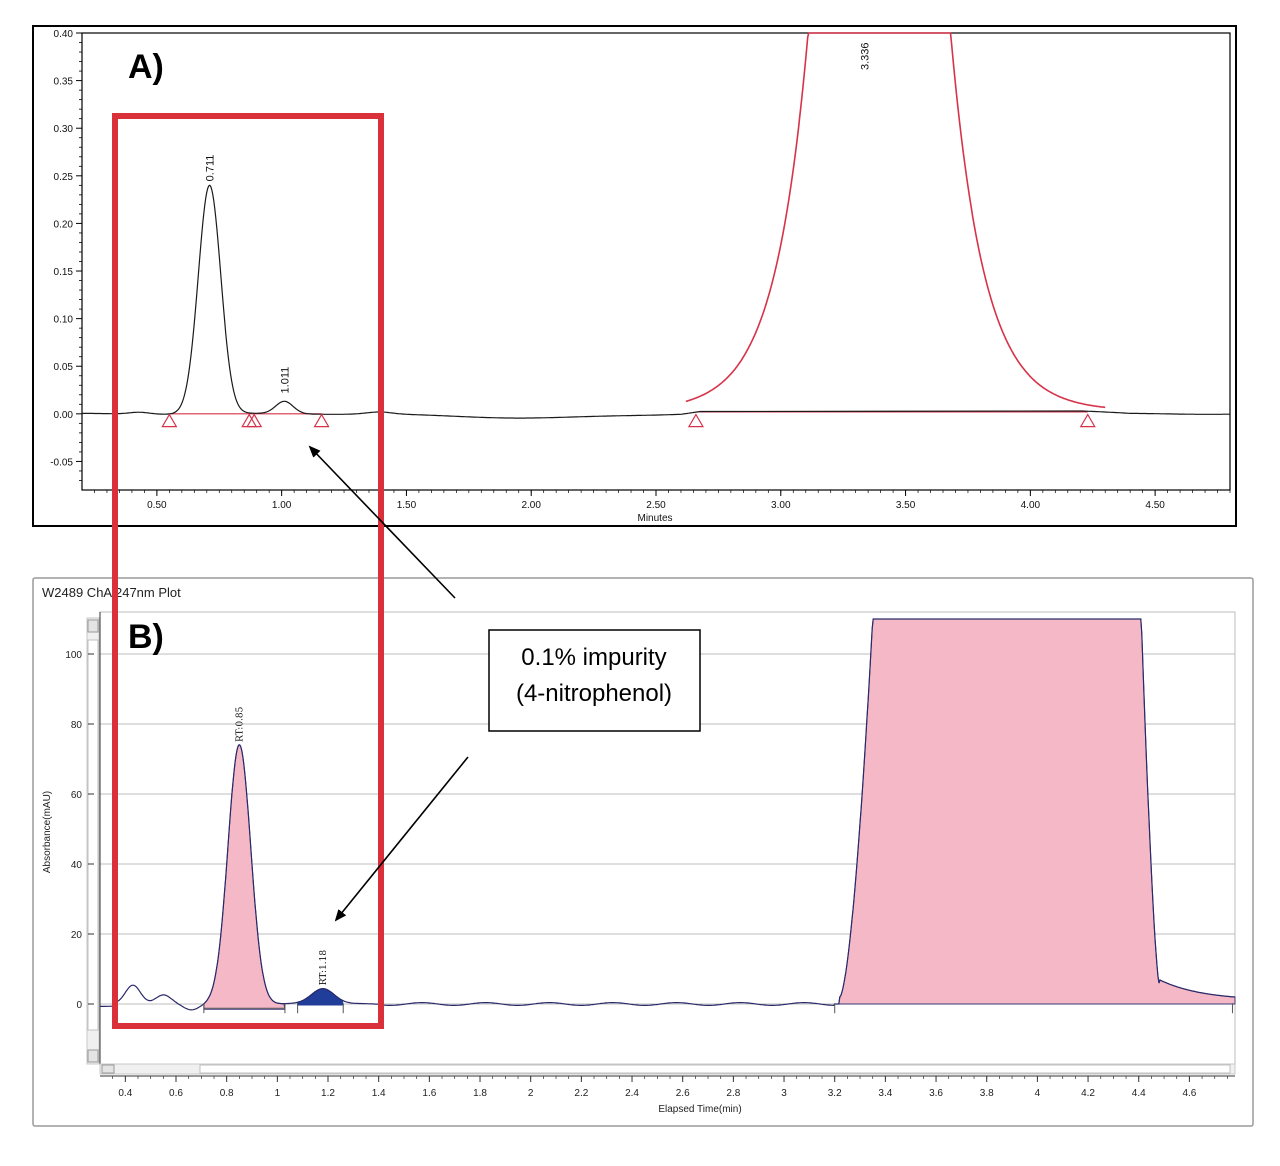  What do you see at coordinates (715, 1069) in the screenshot?
I see `scroll-thumb-horizontal` at bounding box center [715, 1069].